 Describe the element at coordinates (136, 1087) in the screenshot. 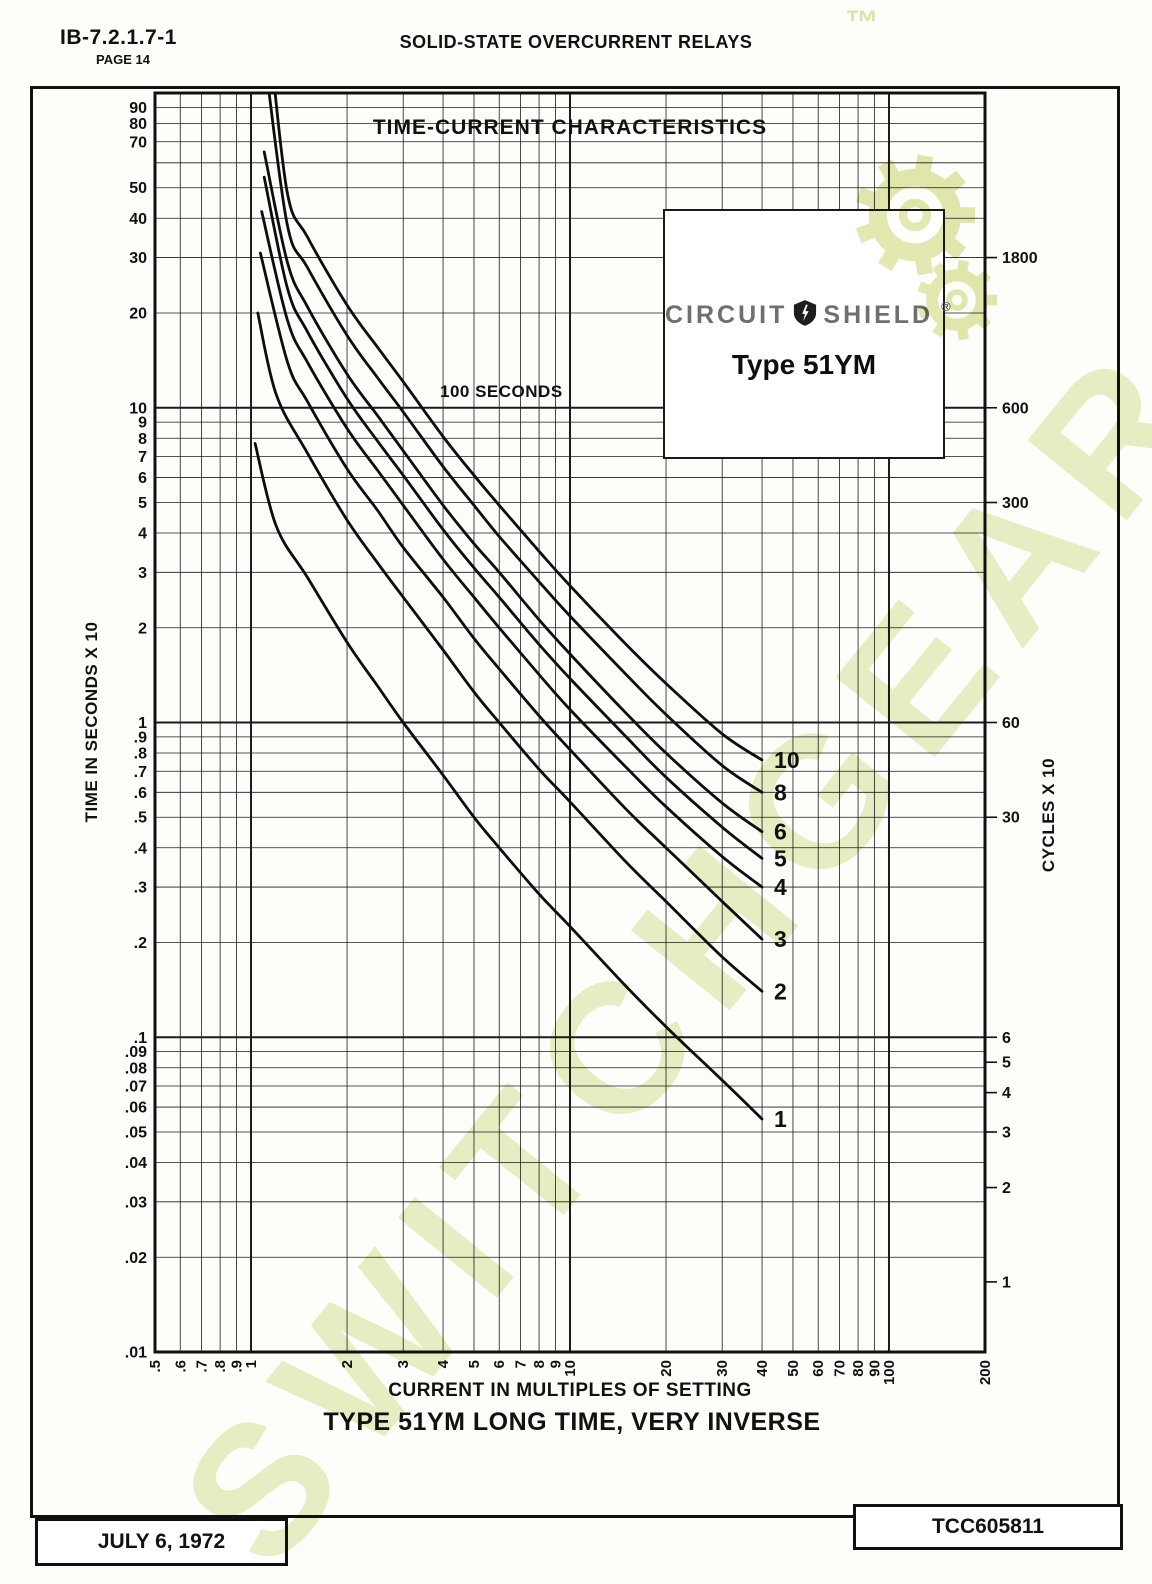

I see `svg-text: .07` at that location.